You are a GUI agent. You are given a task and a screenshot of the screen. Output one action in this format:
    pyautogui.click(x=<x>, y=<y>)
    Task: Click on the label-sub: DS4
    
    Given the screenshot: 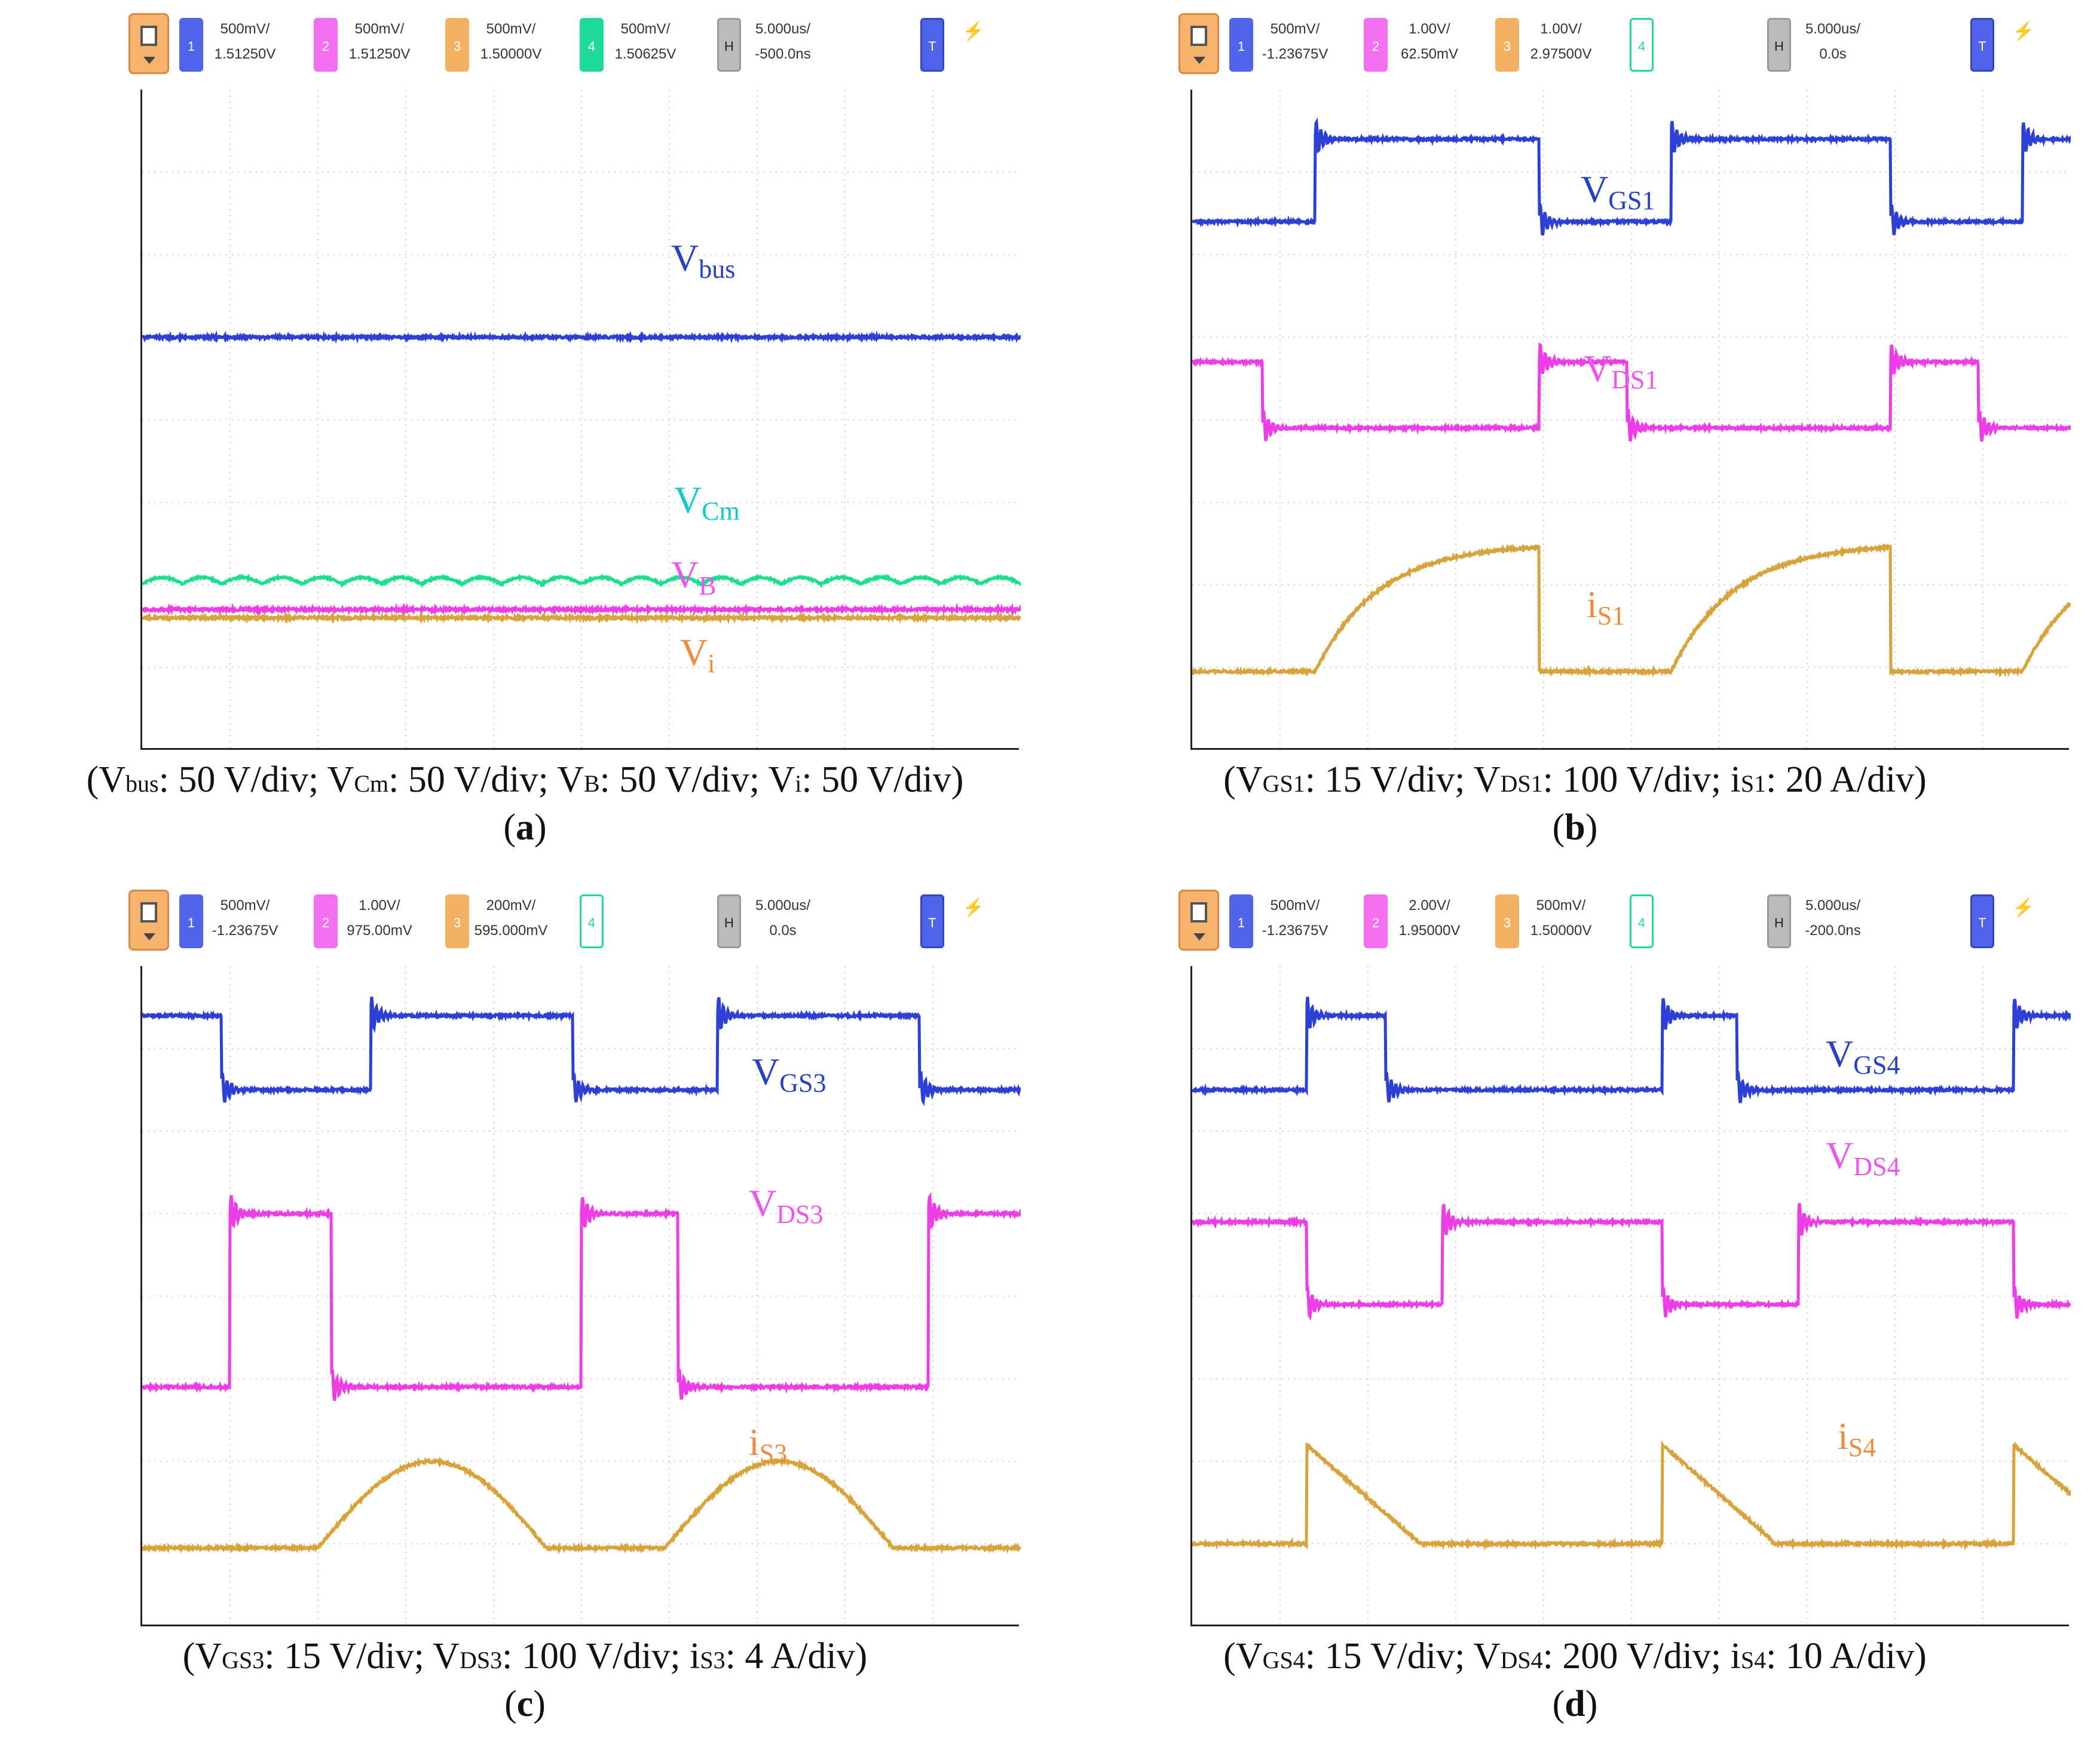 What is the action you would take?
    pyautogui.click(x=1877, y=1166)
    